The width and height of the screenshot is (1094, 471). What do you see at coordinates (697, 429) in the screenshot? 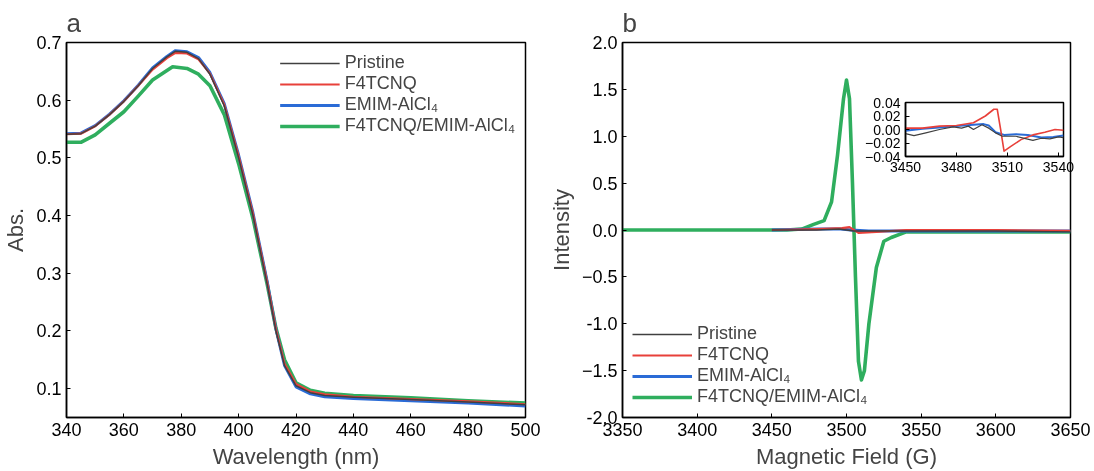
I see `x-tick-label: 3400` at bounding box center [697, 429].